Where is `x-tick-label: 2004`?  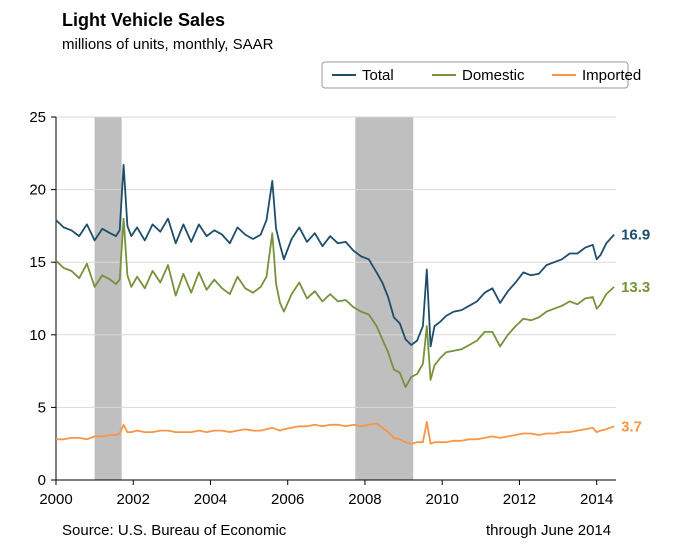
x-tick-label: 2004 is located at coordinates (210, 499).